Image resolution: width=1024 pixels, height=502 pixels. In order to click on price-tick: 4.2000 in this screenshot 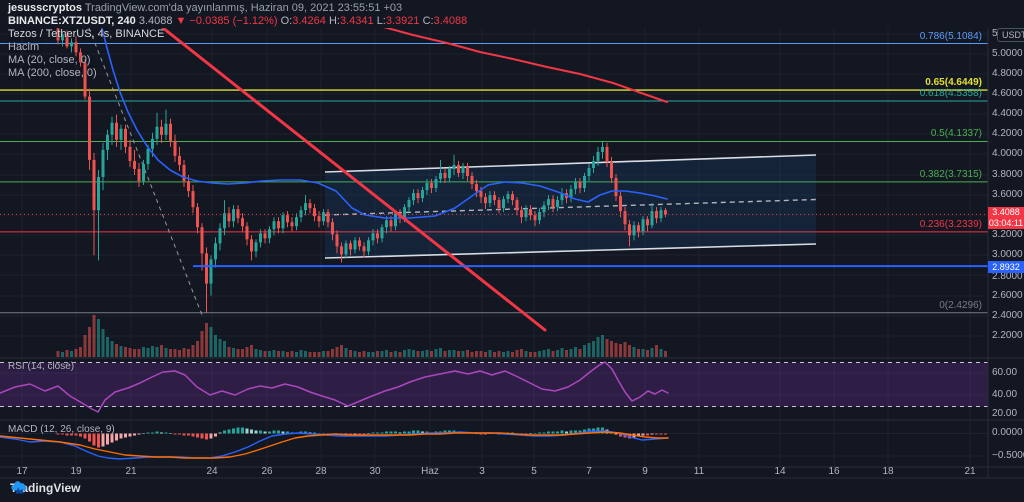, I will do `click(1007, 133)`.